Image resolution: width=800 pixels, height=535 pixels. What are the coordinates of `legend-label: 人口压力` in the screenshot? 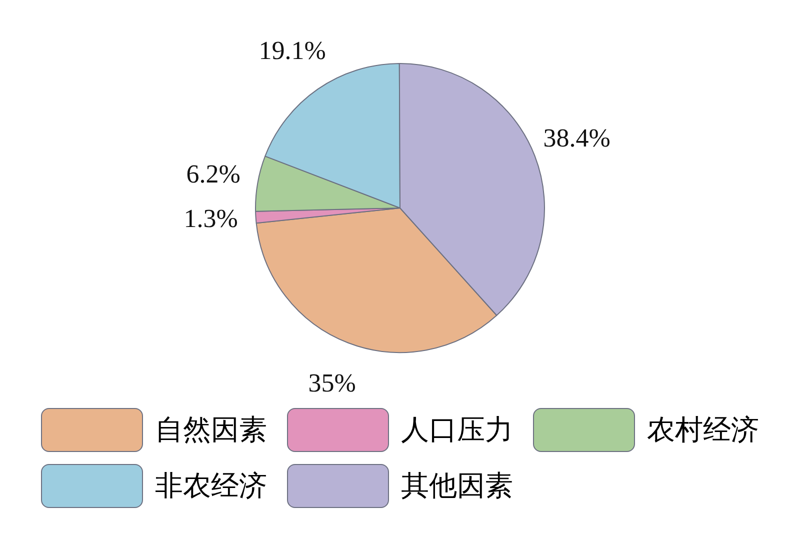 It's located at (457, 430).